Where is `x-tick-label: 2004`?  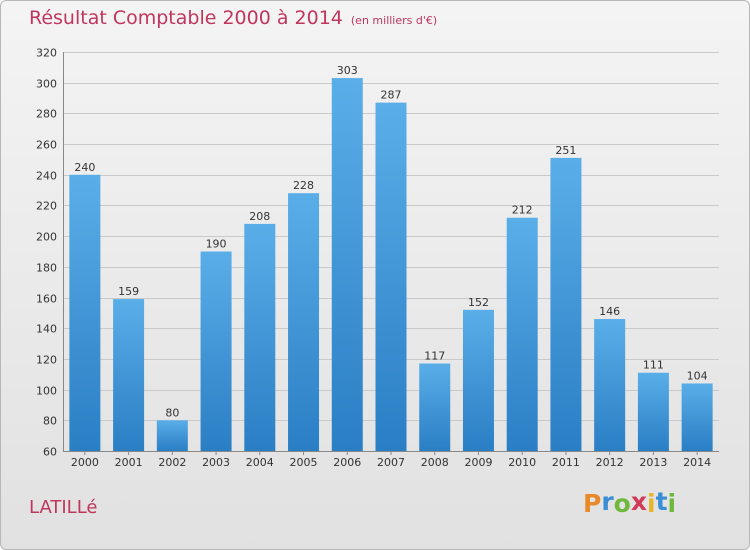
x-tick-label: 2004 is located at coordinates (260, 462).